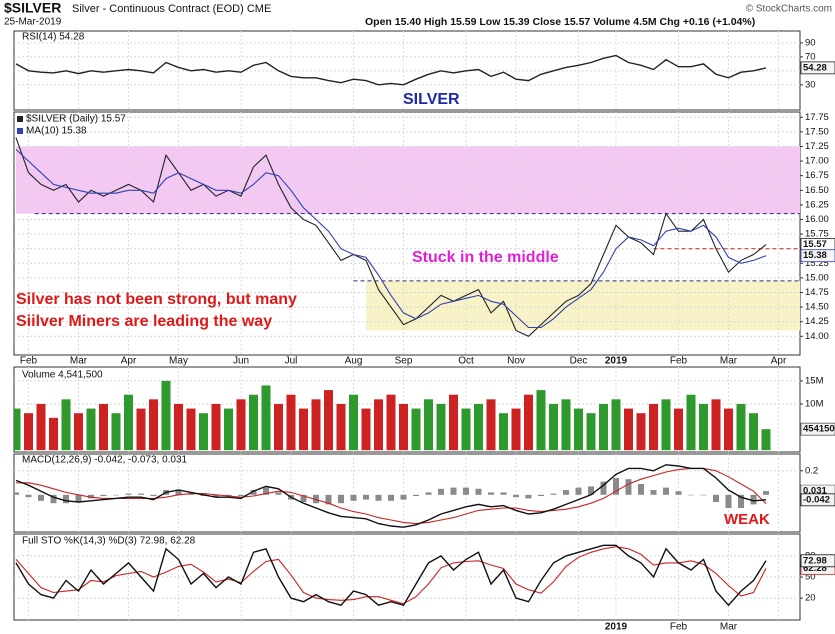  What do you see at coordinates (354, 361) in the screenshot?
I see `x-tick-label: Aug` at bounding box center [354, 361].